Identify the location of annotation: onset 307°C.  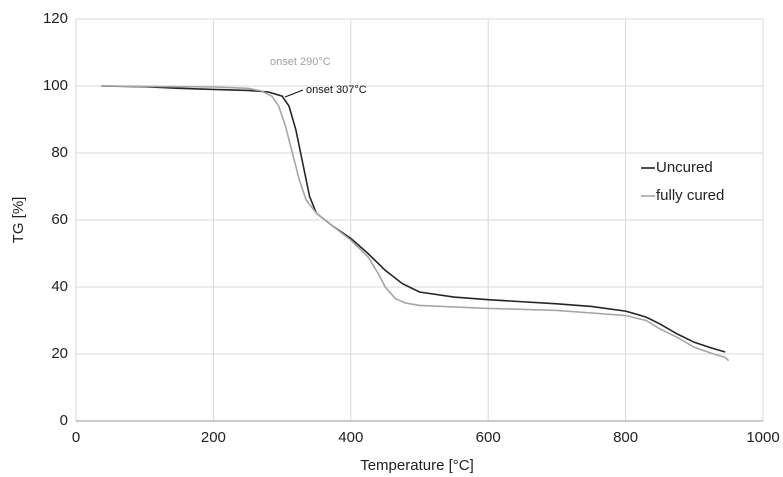
(336, 90).